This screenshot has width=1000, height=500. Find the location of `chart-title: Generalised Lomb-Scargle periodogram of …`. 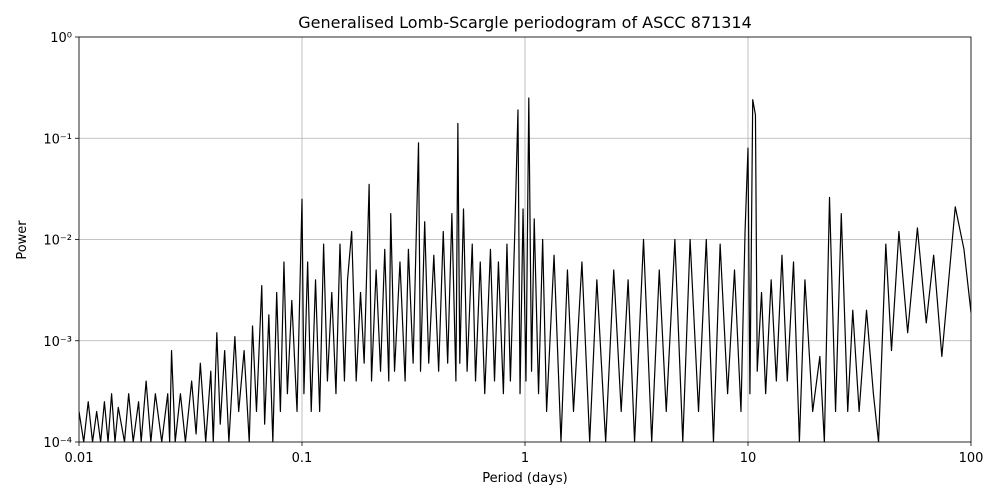

chart-title: Generalised Lomb-Scargle periodogram of … is located at coordinates (525, 22).